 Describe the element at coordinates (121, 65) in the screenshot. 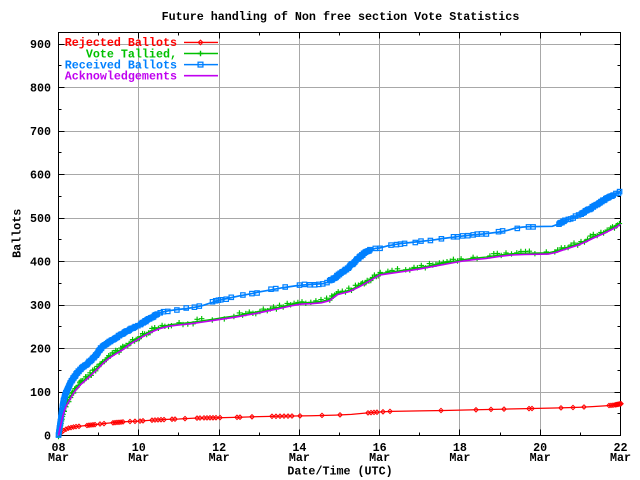

I see `svg-text: Received Ballots` at that location.